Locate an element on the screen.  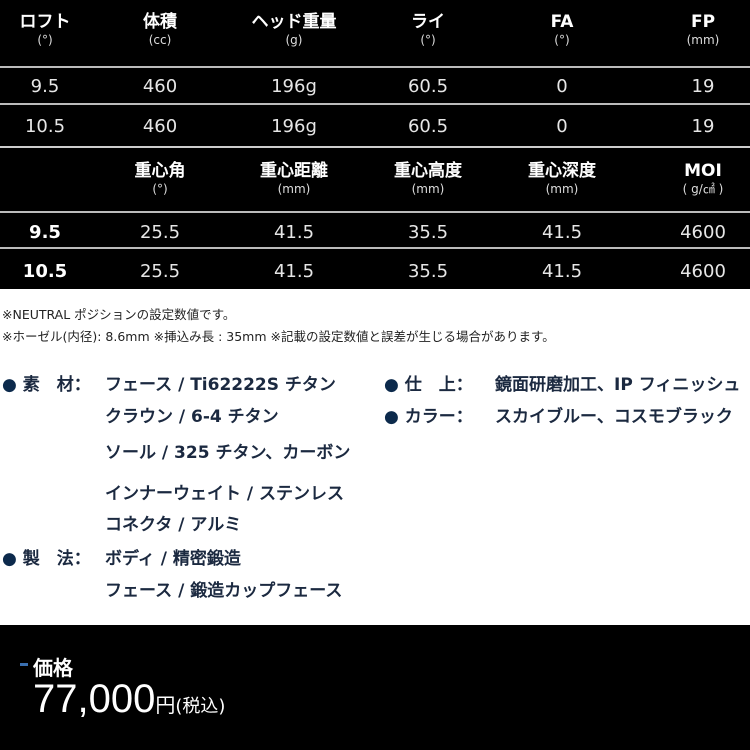
accent-dash is located at coordinates (24, 664).